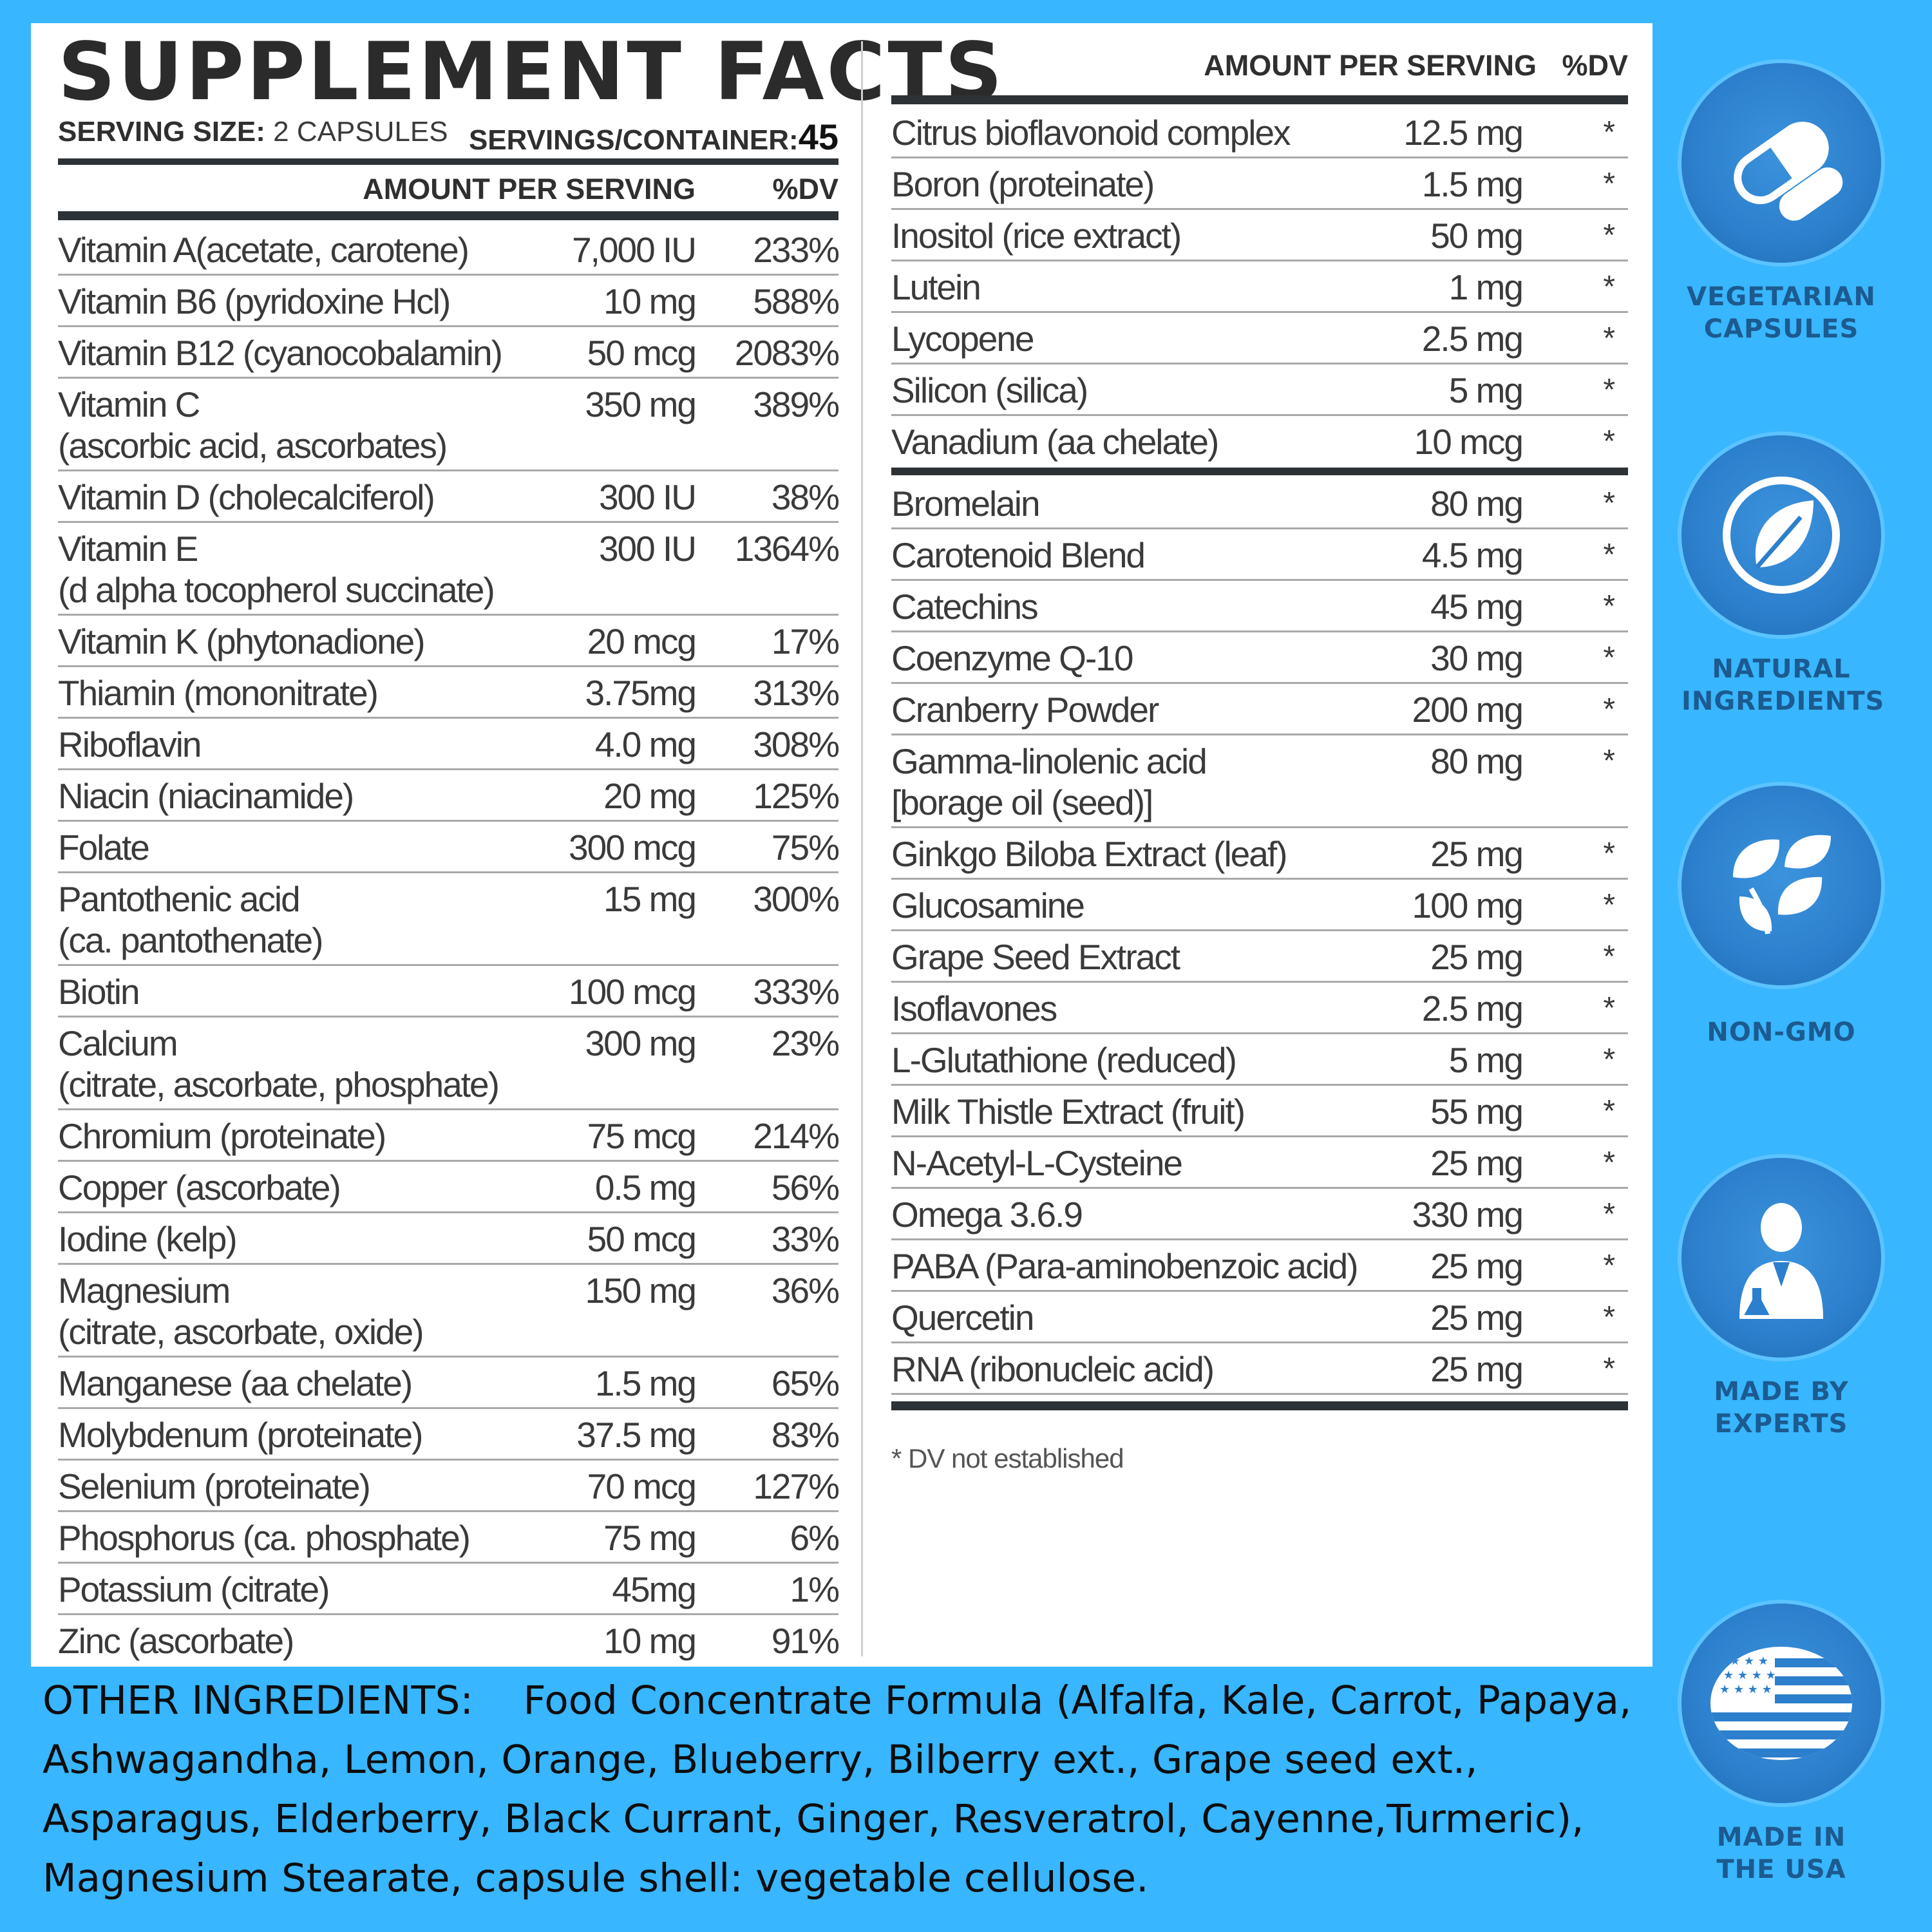 This screenshot has height=1932, width=1932. Describe the element at coordinates (1781, 1258) in the screenshot. I see `scientist-icon` at that location.